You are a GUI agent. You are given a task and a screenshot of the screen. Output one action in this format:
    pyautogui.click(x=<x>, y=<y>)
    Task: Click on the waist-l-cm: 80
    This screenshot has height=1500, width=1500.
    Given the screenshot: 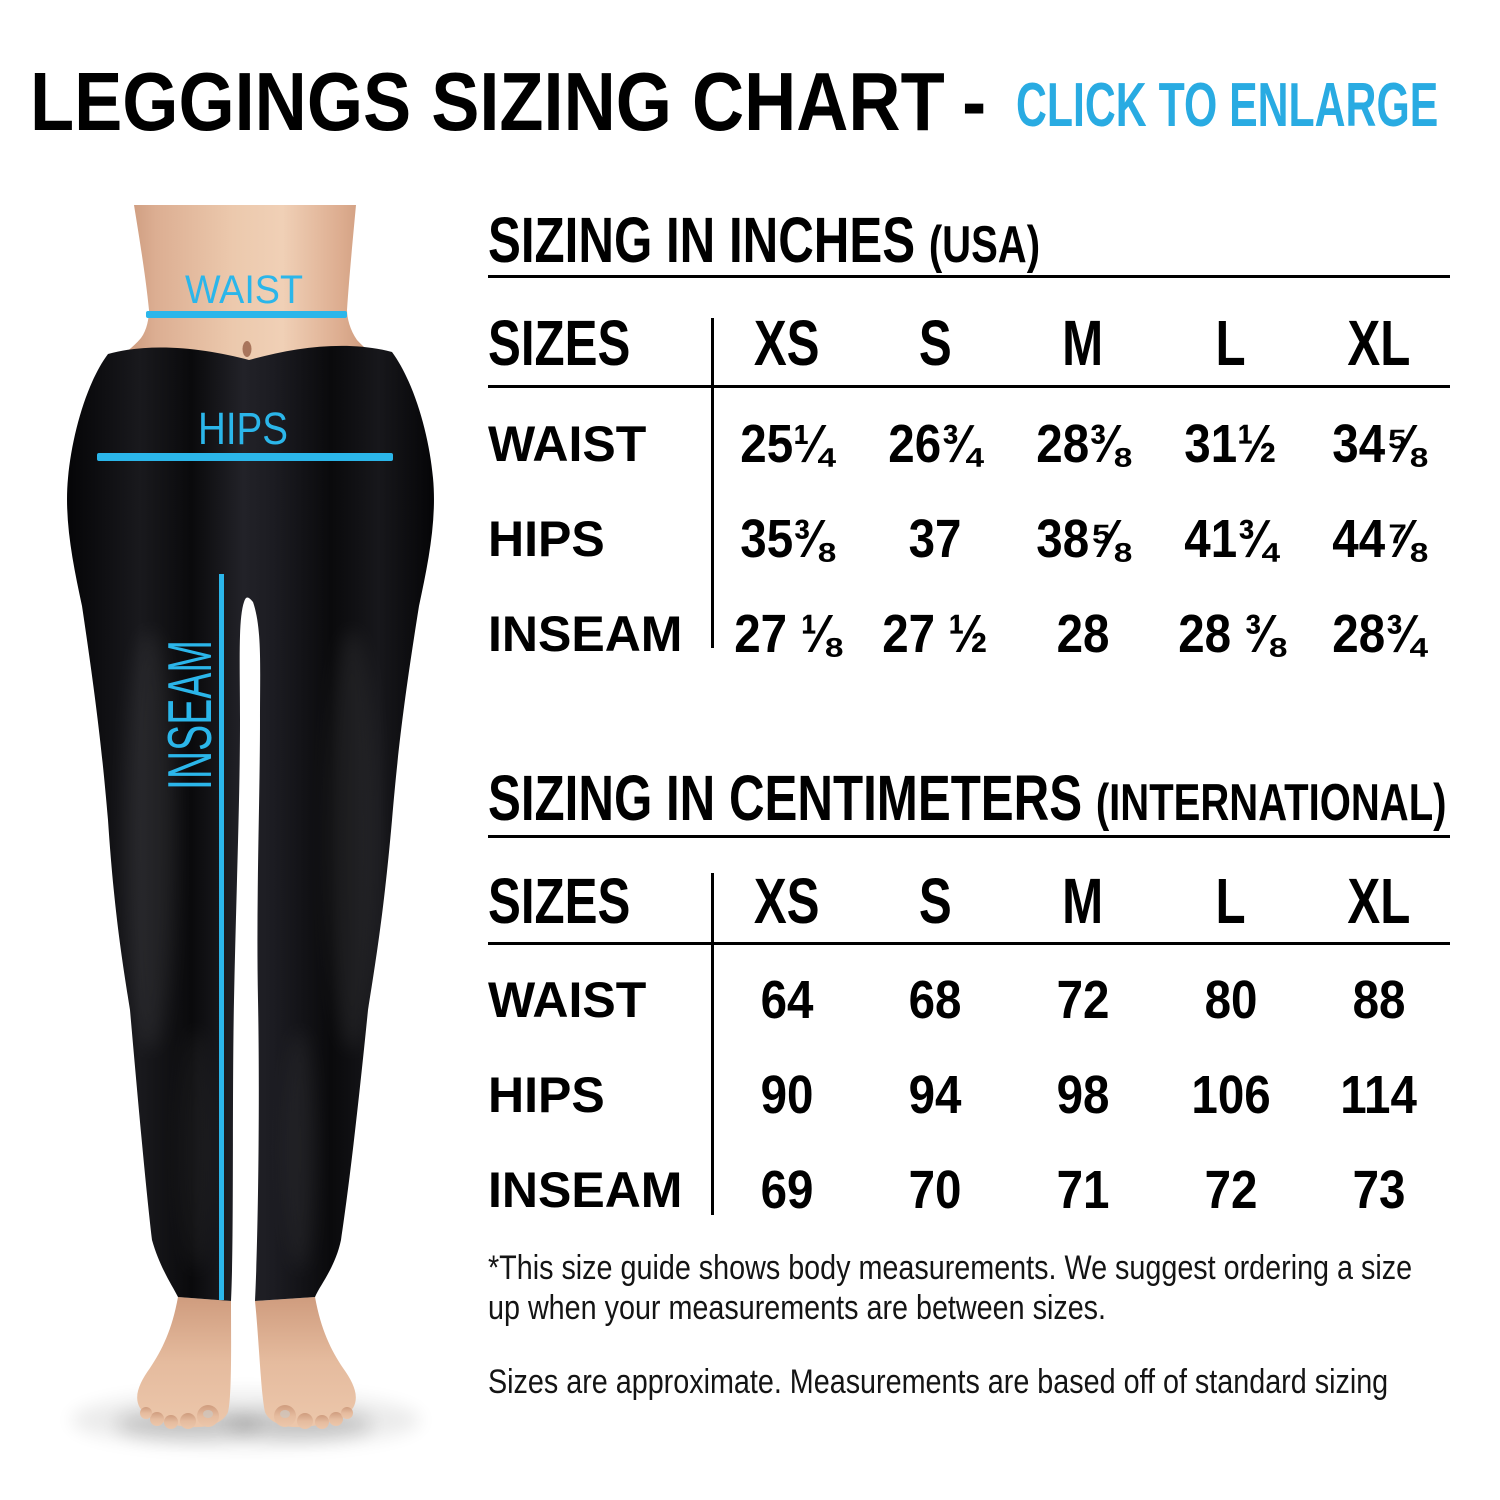 What is the action you would take?
    pyautogui.click(x=1231, y=999)
    